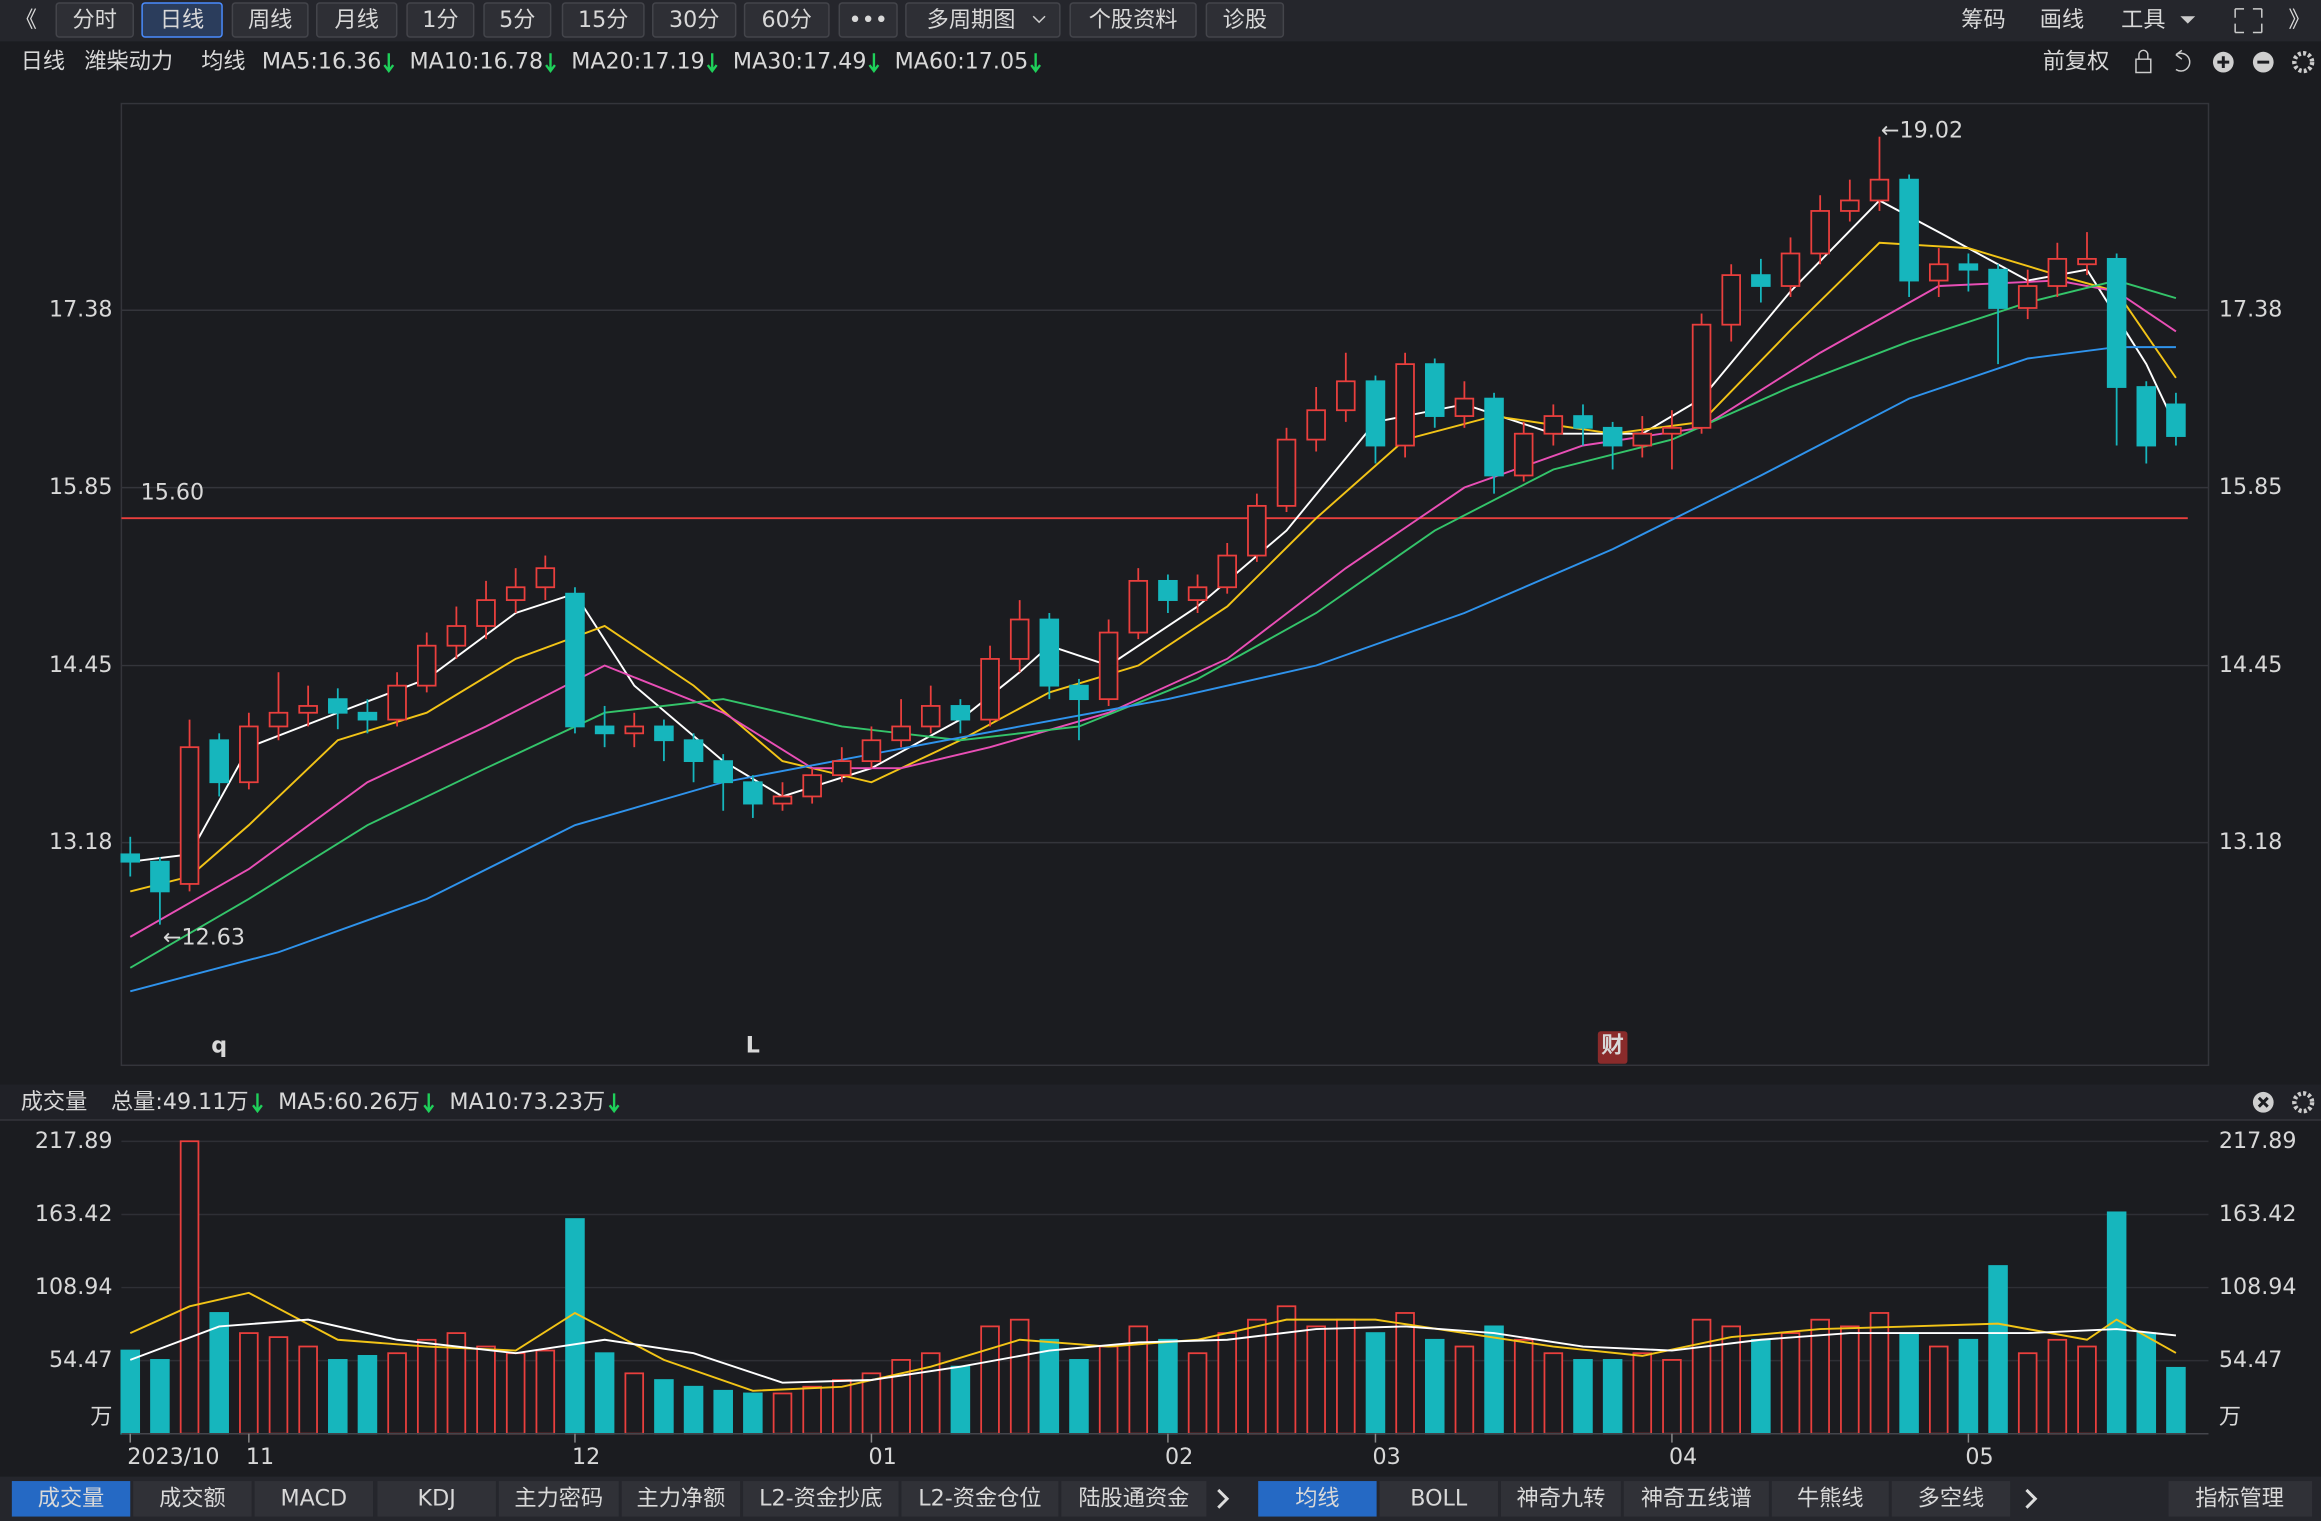 The height and width of the screenshot is (1521, 2321). I want to click on toolbar-label: 30分, so click(694, 20).